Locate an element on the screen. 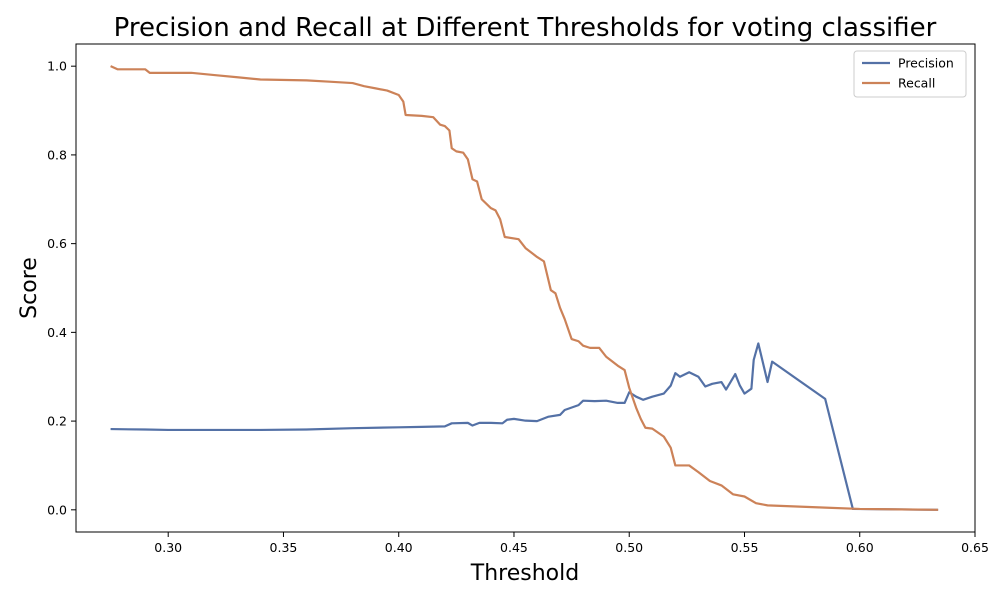  x-tick-label: 0.65 is located at coordinates (975, 547).